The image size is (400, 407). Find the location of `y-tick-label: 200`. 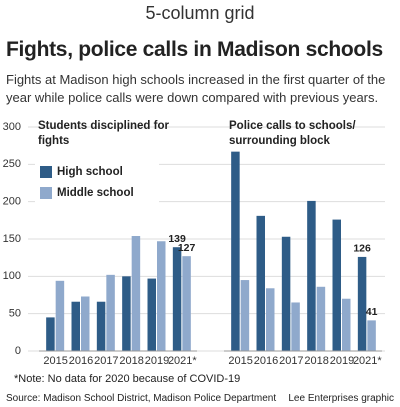

y-tick-label: 200 is located at coordinates (12, 202).